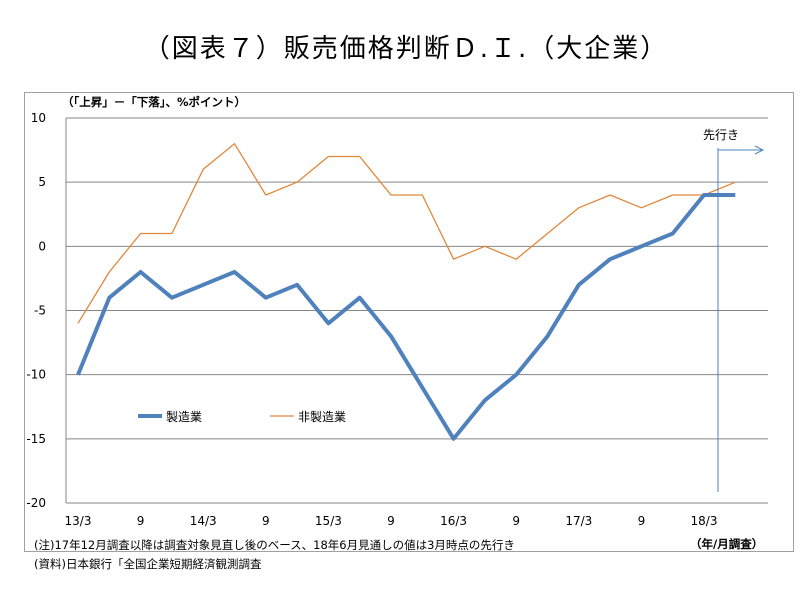 This screenshot has width=812, height=611. What do you see at coordinates (727, 544) in the screenshot?
I see `x-axis-label: （年/月調査）` at bounding box center [727, 544].